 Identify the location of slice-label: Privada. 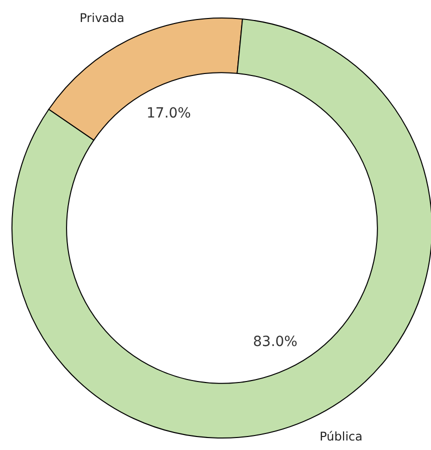
(102, 17).